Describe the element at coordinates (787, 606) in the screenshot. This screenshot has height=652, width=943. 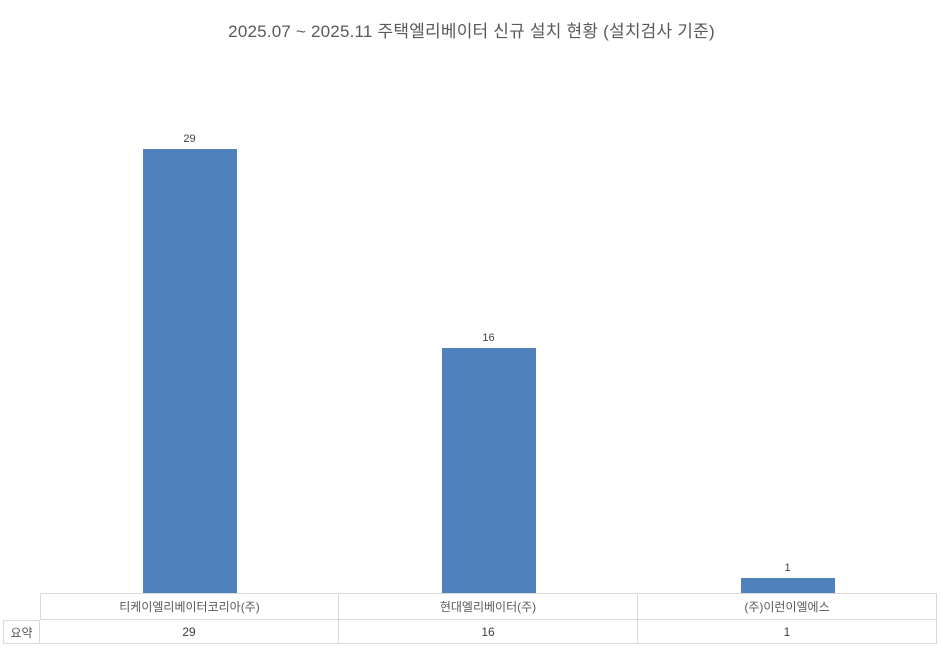
I see `category-header-3: (주)이런이엘에스` at that location.